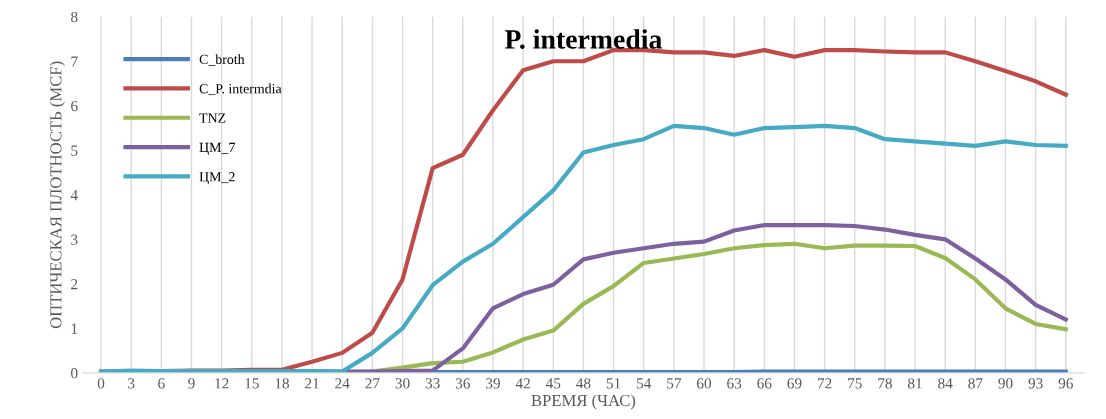  I want to click on x-tick-label: 72, so click(824, 383).